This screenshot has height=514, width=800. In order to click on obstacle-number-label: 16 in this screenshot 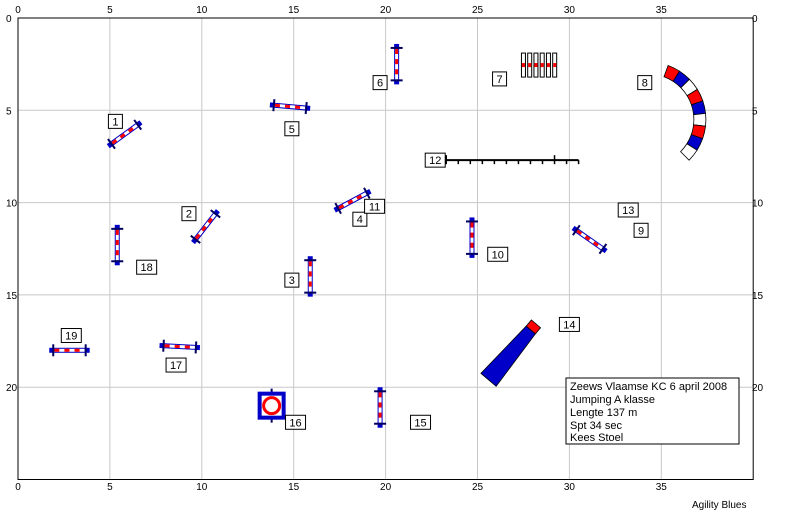, I will do `click(295, 423)`.